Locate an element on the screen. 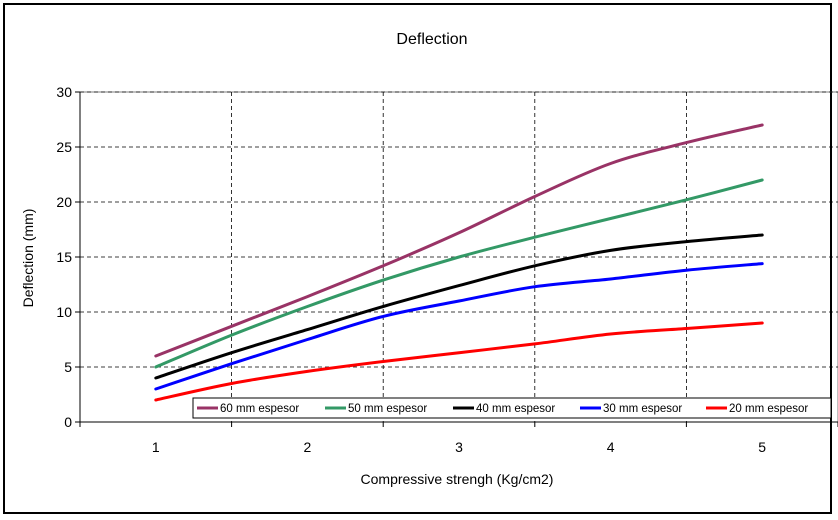 This screenshot has height=520, width=838. y-tick-labels: 0 5 10 15 20 25 30 is located at coordinates (68, 257).